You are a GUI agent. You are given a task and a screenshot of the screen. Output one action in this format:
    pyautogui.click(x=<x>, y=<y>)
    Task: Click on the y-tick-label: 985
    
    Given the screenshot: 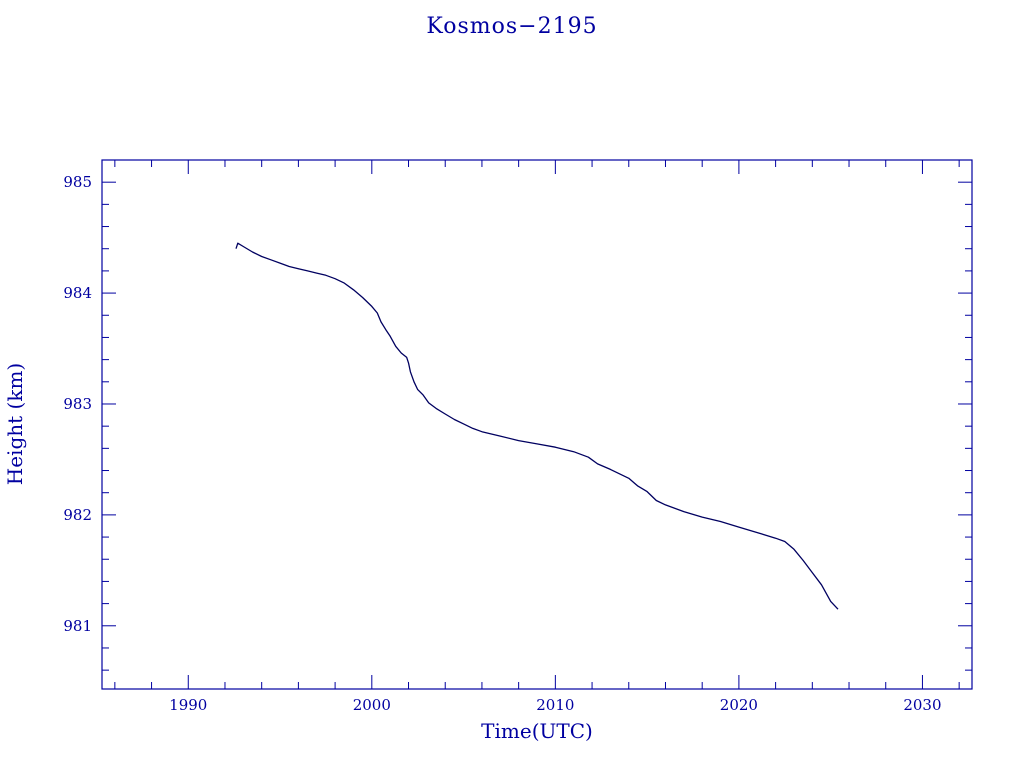 What is the action you would take?
    pyautogui.click(x=77, y=182)
    